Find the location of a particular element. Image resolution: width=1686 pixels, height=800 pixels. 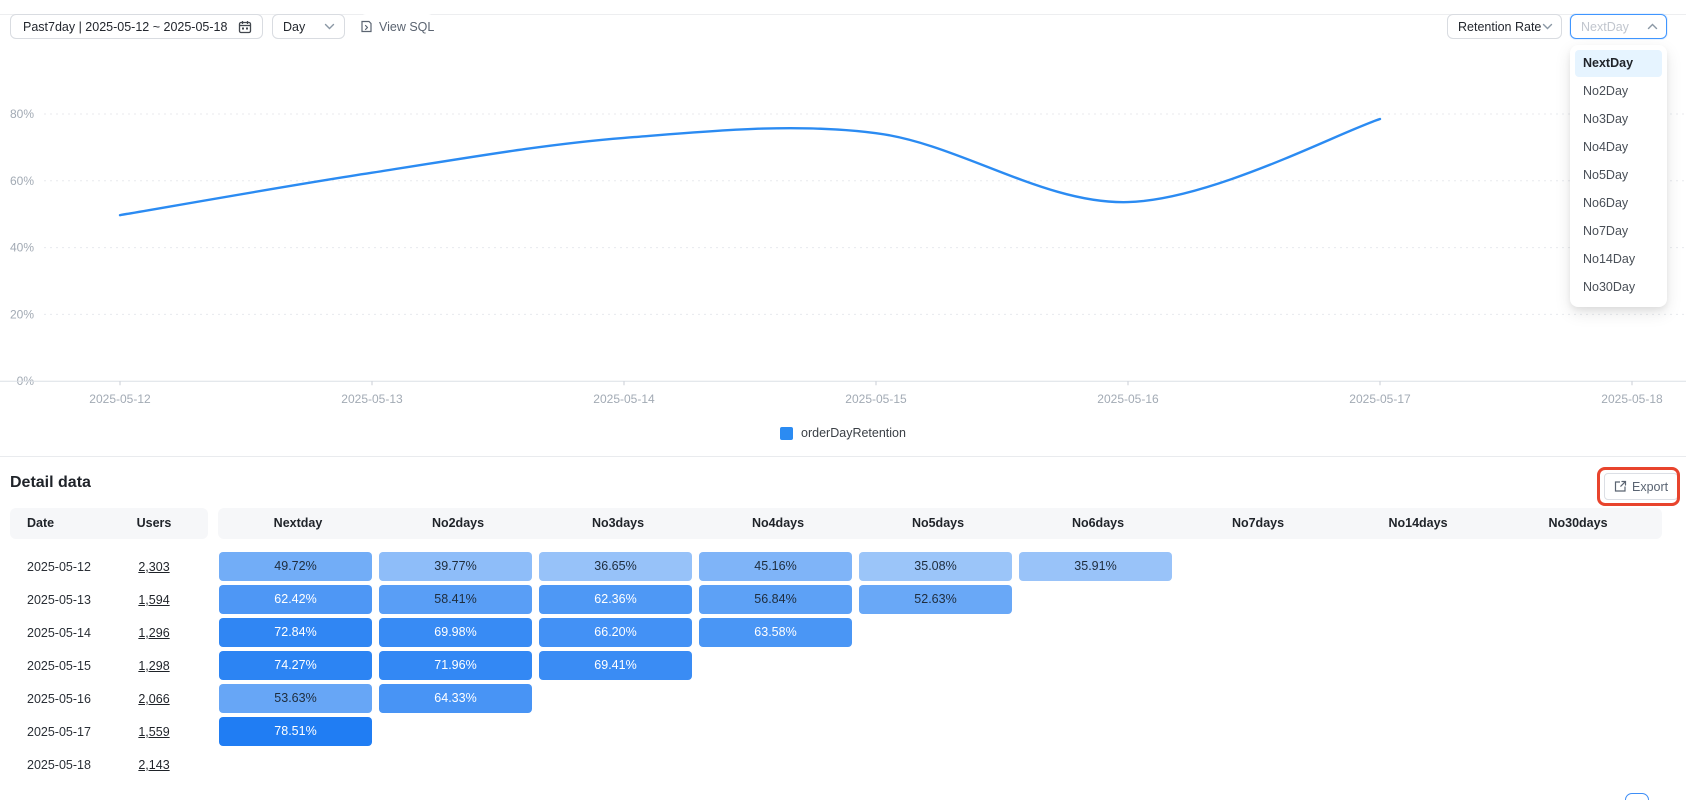

users-link: 1,594 is located at coordinates (154, 600).